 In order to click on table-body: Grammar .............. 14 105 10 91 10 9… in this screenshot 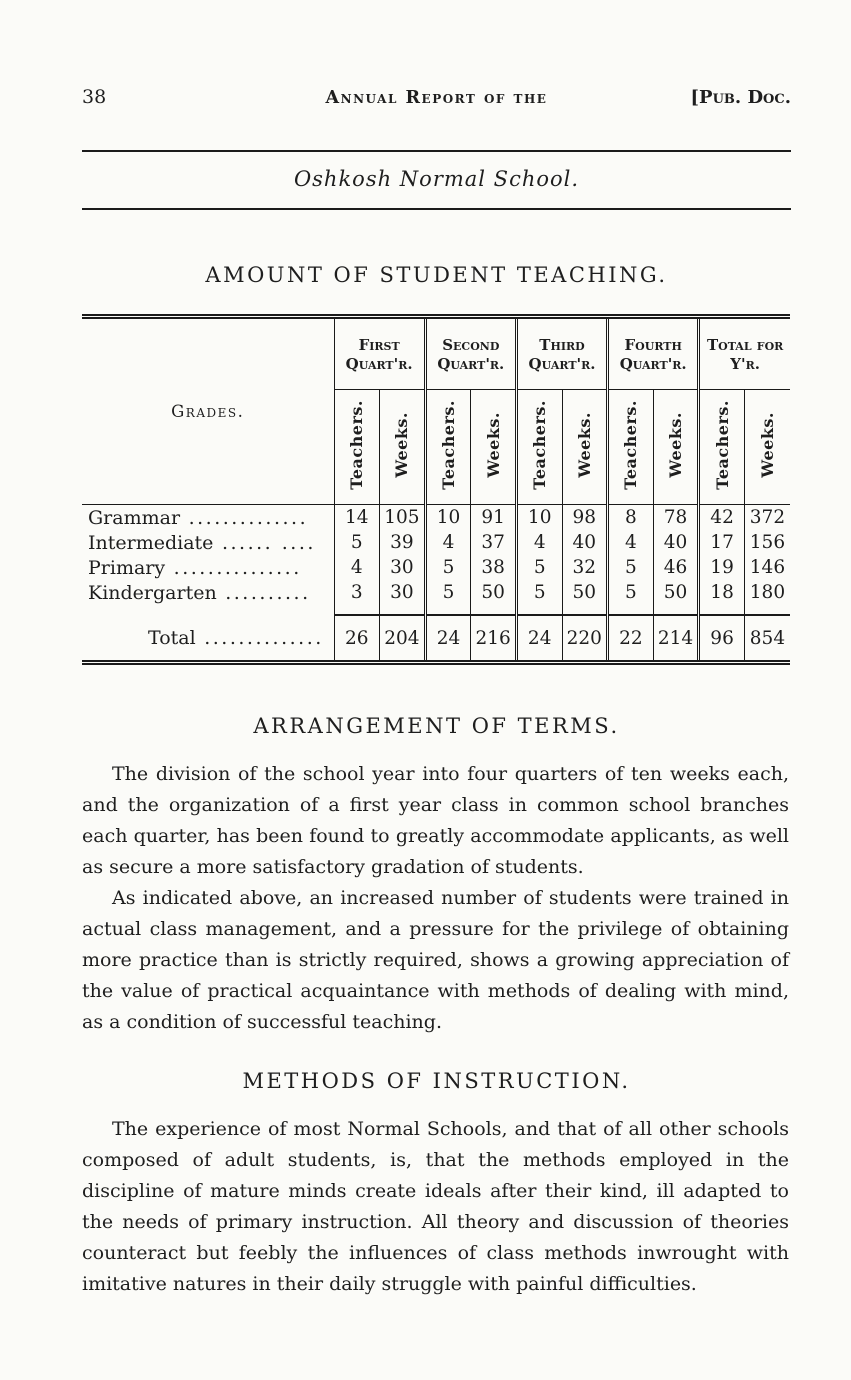, I will do `click(436, 583)`.